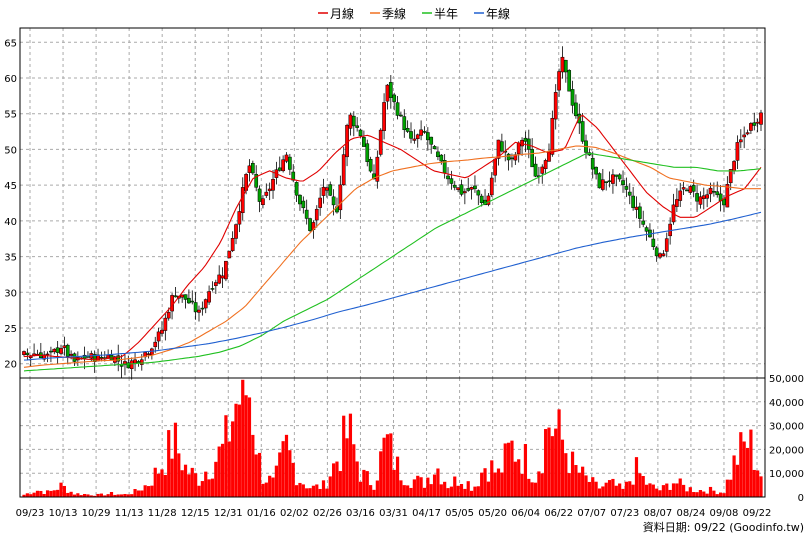 This screenshot has width=808, height=540. What do you see at coordinates (393, 513) in the screenshot?
I see `date-tick-label: 03/31` at bounding box center [393, 513].